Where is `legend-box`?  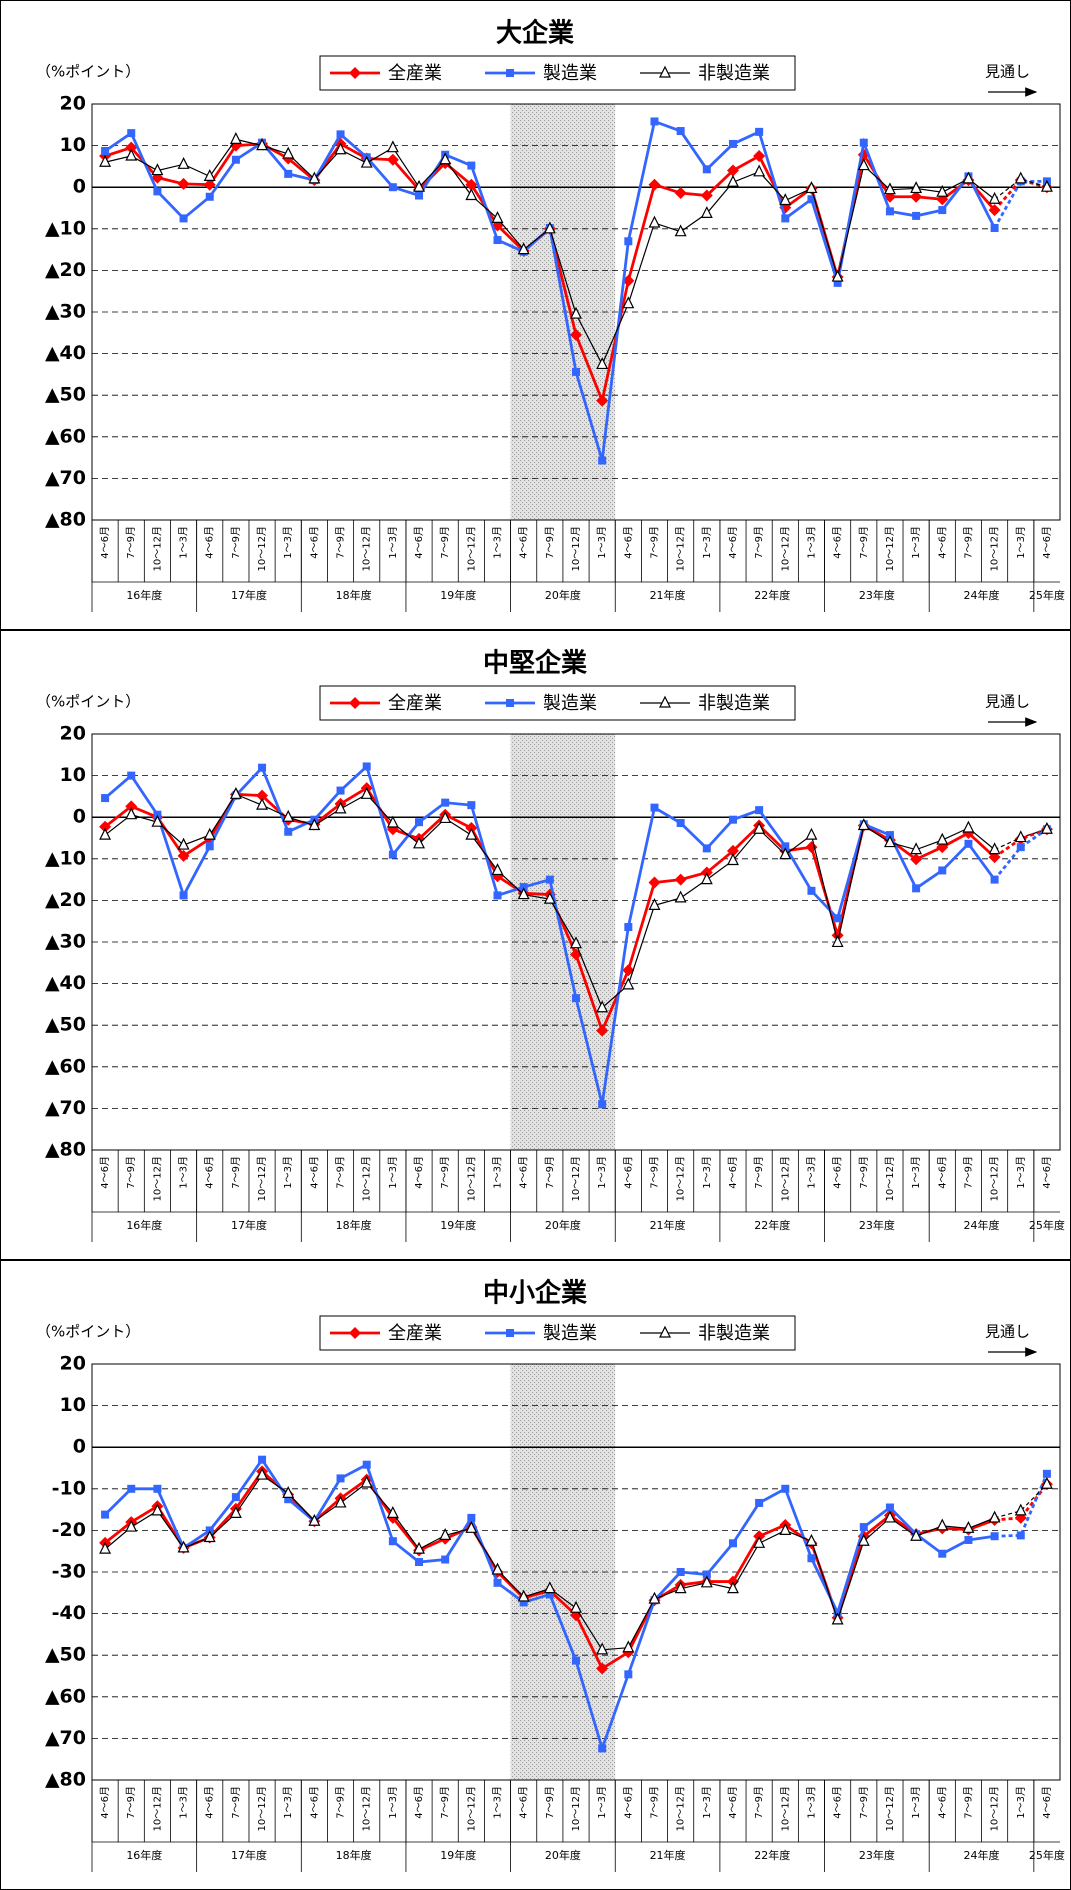 legend-box is located at coordinates (557, 1333).